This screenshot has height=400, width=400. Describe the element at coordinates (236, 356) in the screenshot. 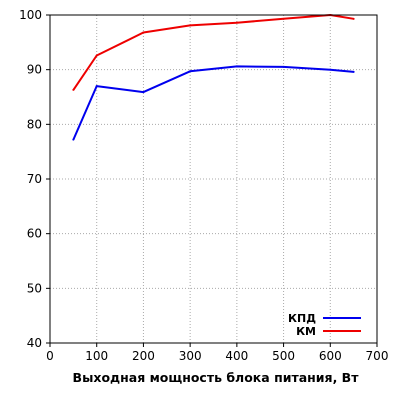

I see `x-tick-label: 400` at that location.